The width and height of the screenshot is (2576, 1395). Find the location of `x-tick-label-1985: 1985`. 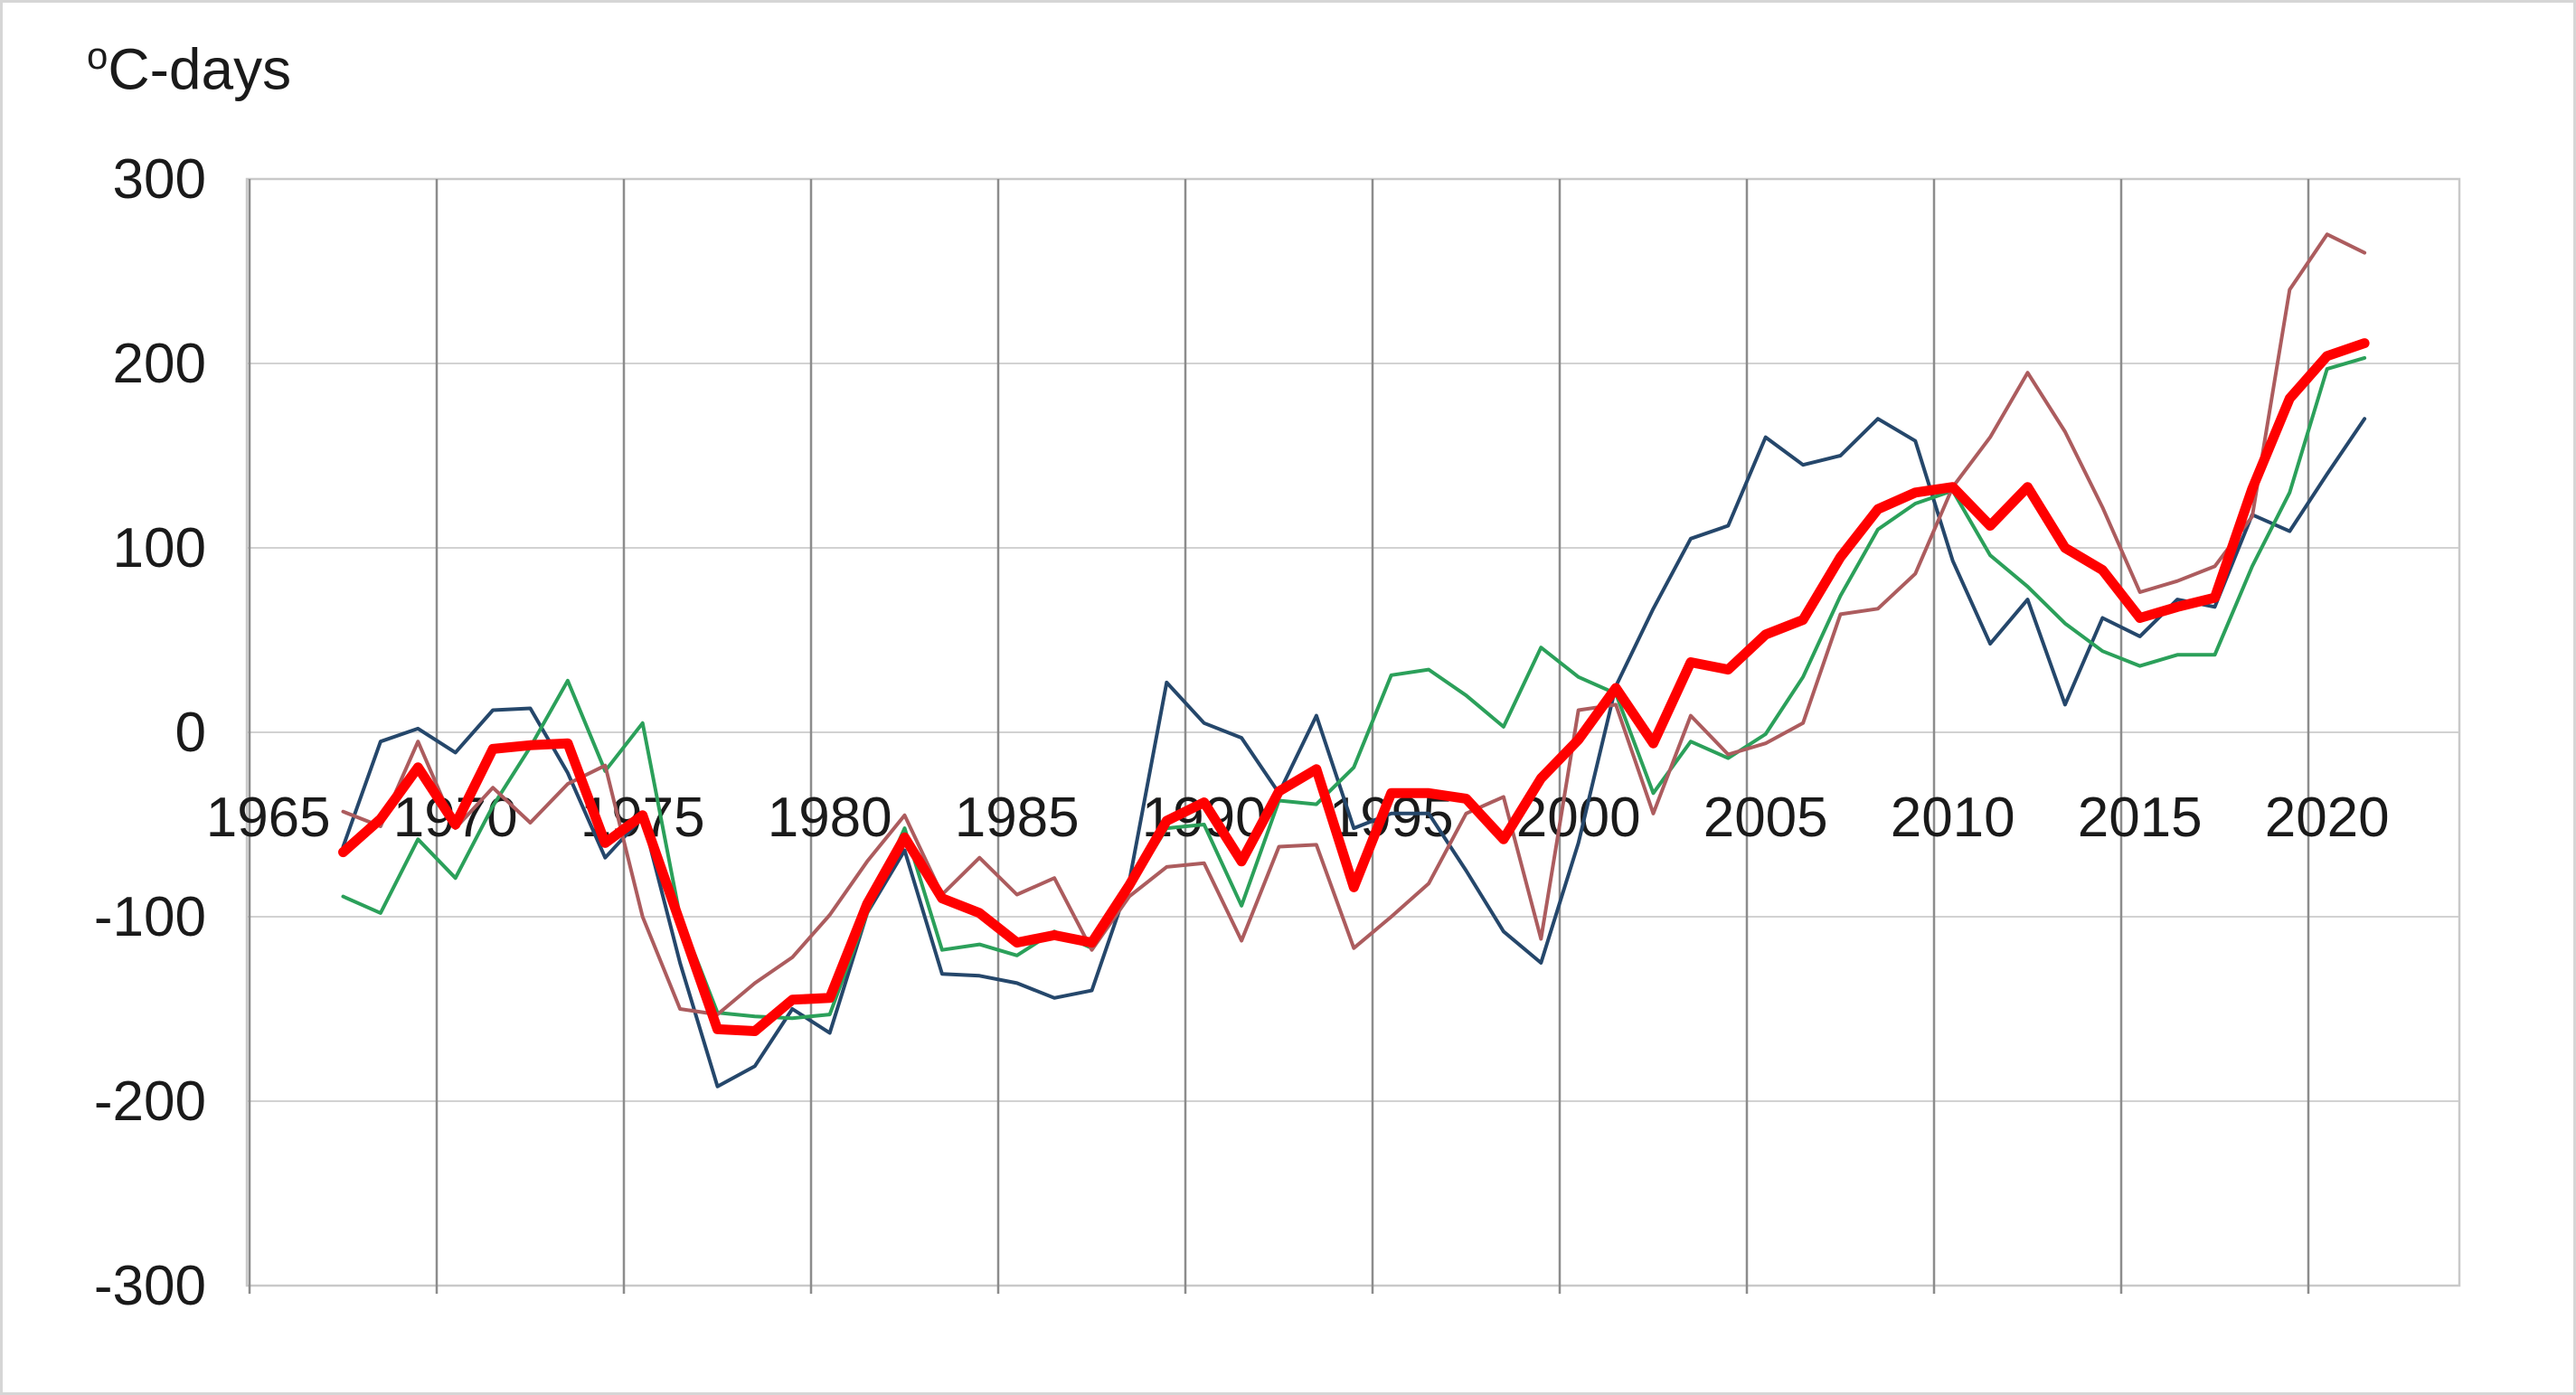

x-tick-label-1985: 1985 is located at coordinates (1017, 818).